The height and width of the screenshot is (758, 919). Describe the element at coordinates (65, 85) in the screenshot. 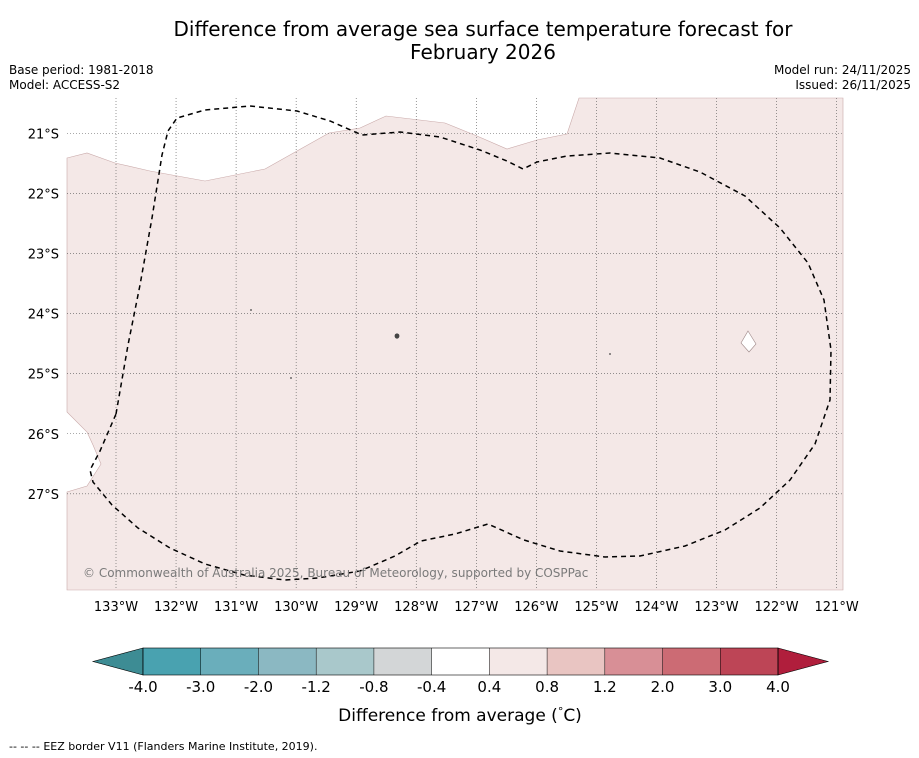

I see `model-text: Model: ACCESS-S2` at that location.